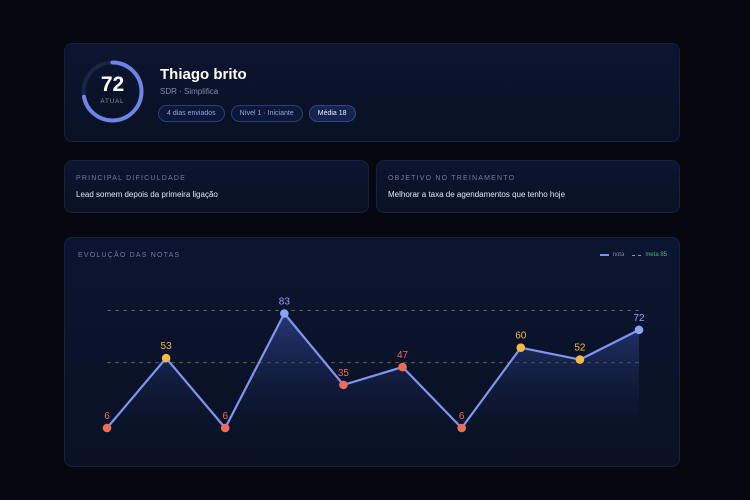 Image resolution: width=750 pixels, height=500 pixels. What do you see at coordinates (403, 355) in the screenshot?
I see `data-label: 47` at bounding box center [403, 355].